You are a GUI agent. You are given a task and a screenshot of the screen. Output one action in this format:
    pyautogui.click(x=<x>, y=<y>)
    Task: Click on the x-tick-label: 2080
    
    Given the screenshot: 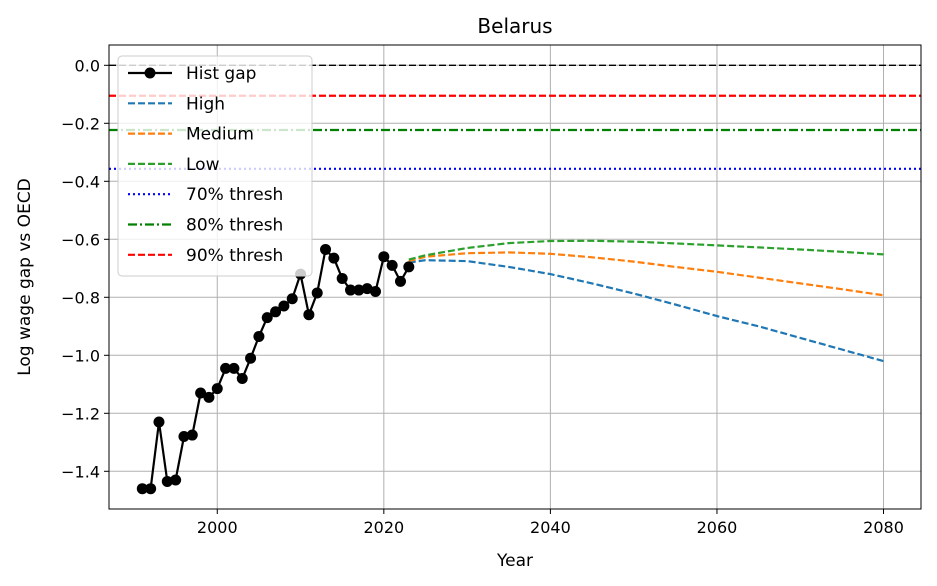 What is the action you would take?
    pyautogui.click(x=883, y=527)
    